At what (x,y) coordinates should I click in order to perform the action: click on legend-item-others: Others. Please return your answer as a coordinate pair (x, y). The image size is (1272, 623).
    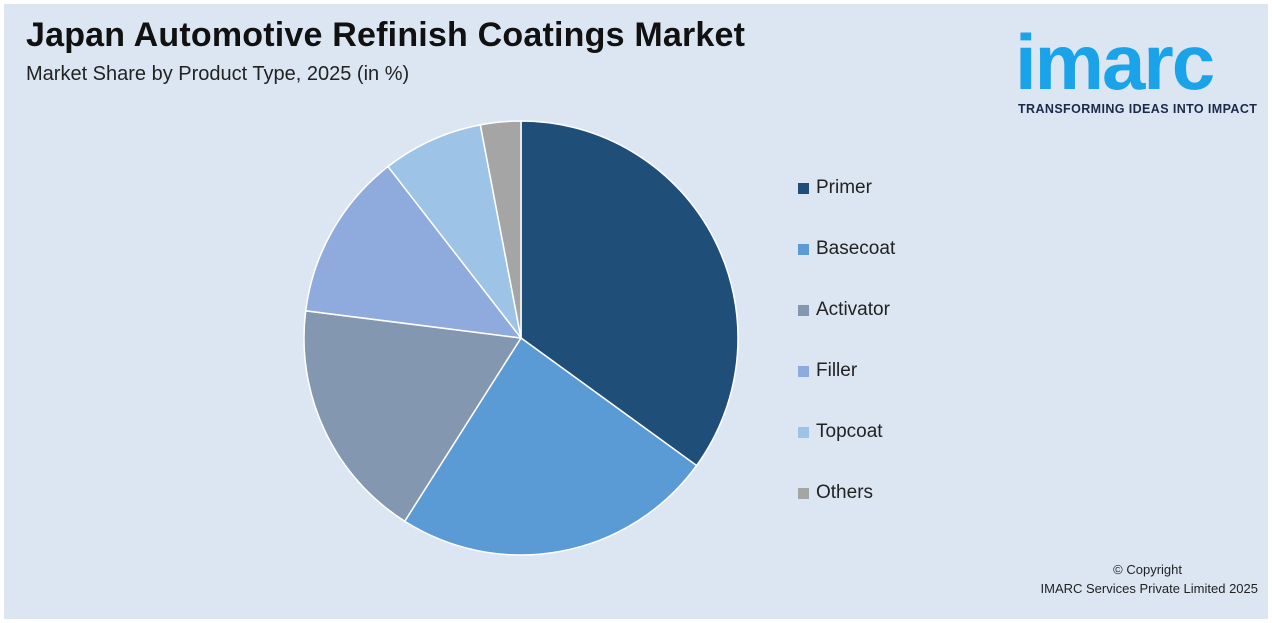
    Looking at the image, I should click on (846, 509).